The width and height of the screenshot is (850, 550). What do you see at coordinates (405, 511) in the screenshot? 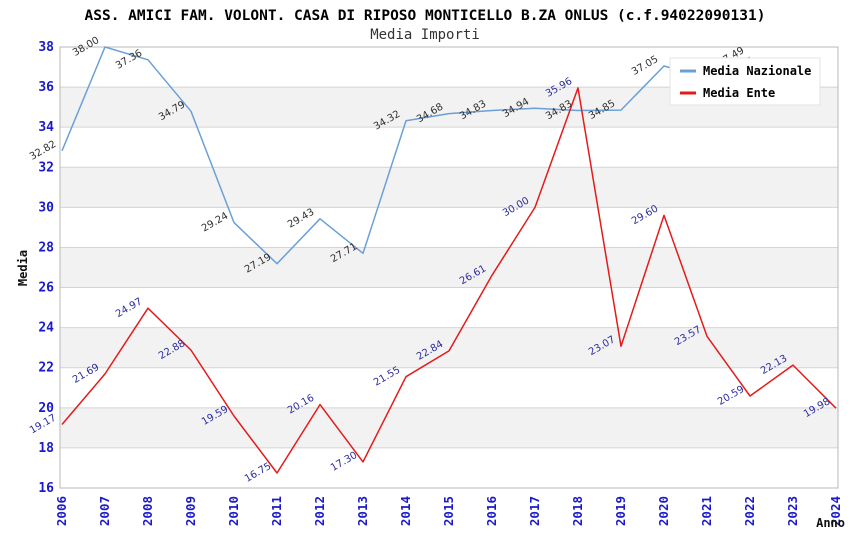
I see `x-tick-label: 2014` at bounding box center [405, 511].